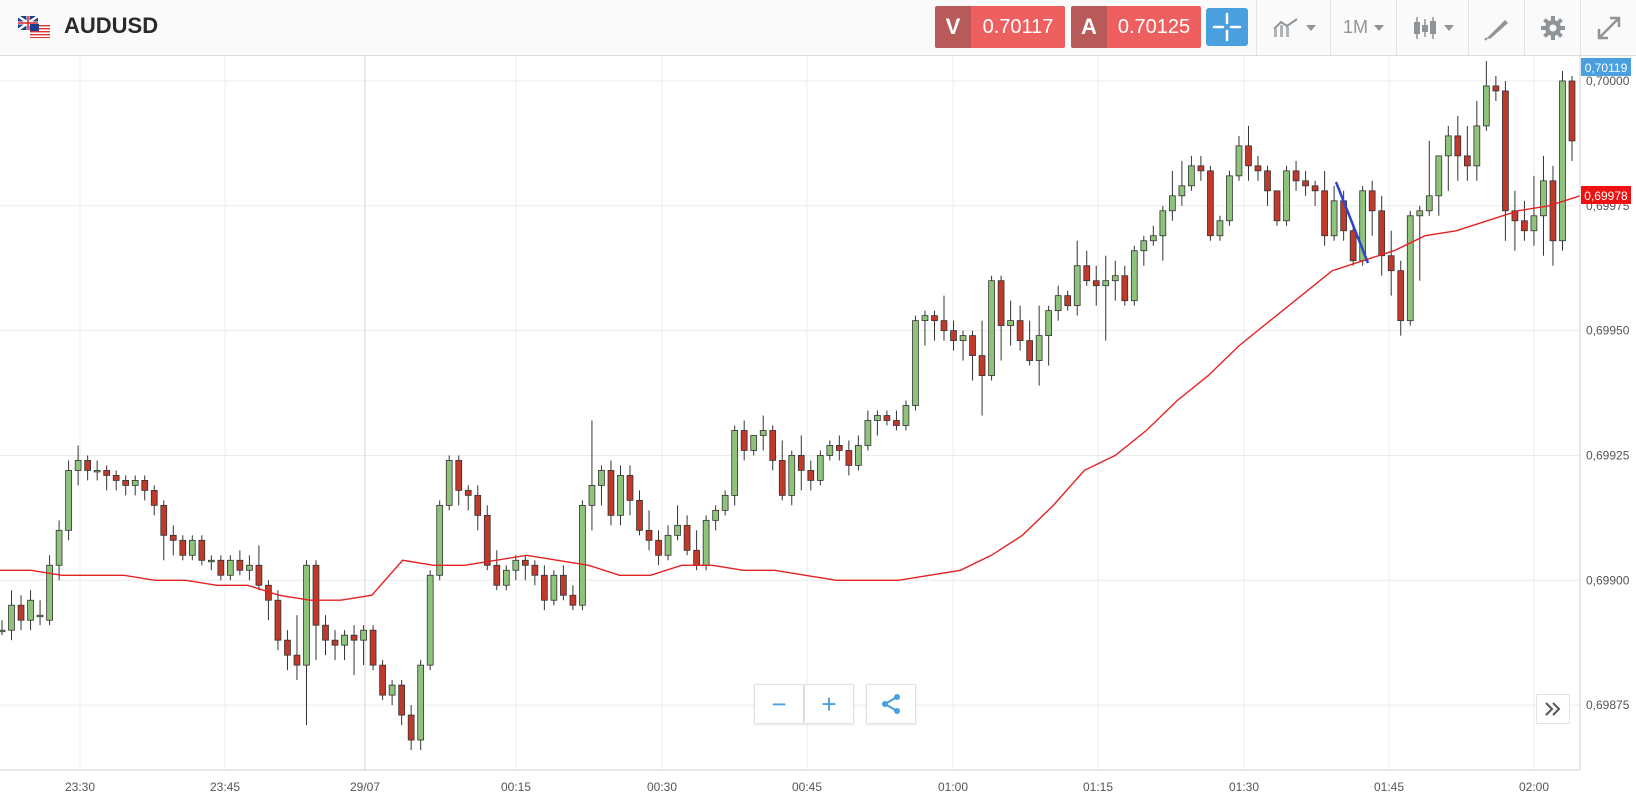 The height and width of the screenshot is (805, 1636). I want to click on draw-tools-button, so click(1496, 27).